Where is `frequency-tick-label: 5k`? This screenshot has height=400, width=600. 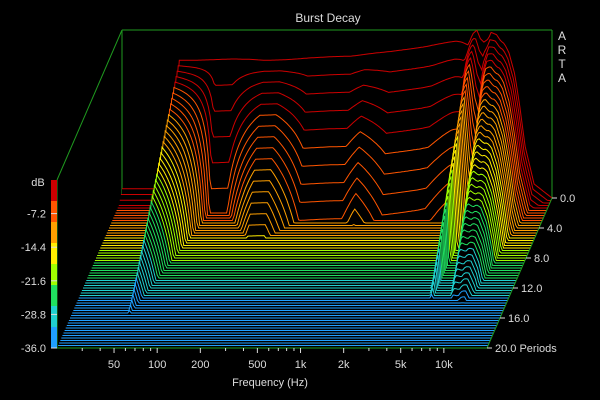
frequency-tick-label: 5k is located at coordinates (401, 365).